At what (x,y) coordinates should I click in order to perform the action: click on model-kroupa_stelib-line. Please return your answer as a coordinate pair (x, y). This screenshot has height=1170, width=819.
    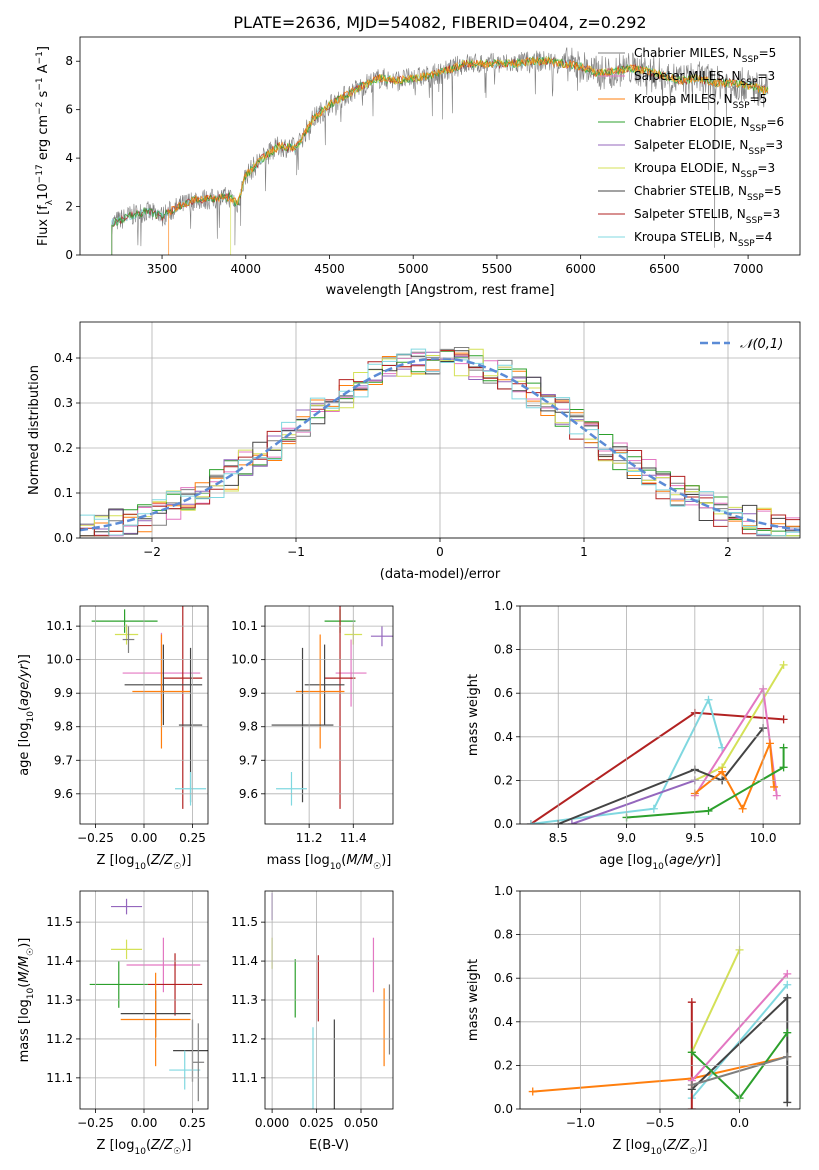
    Looking at the image, I should click on (440, 155).